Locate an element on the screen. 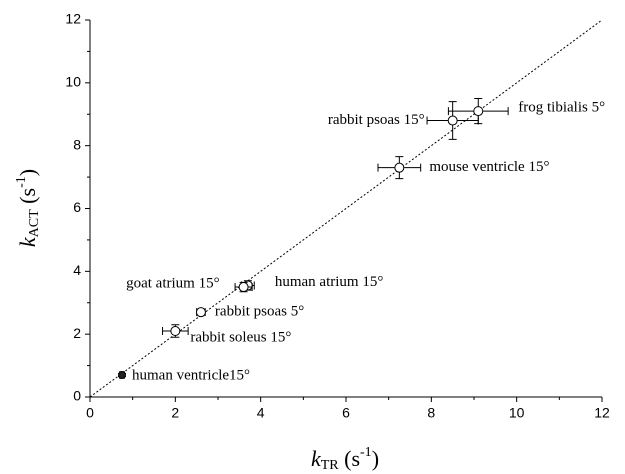 This screenshot has width=625, height=474. point-label: human ventricle15° is located at coordinates (191, 375).